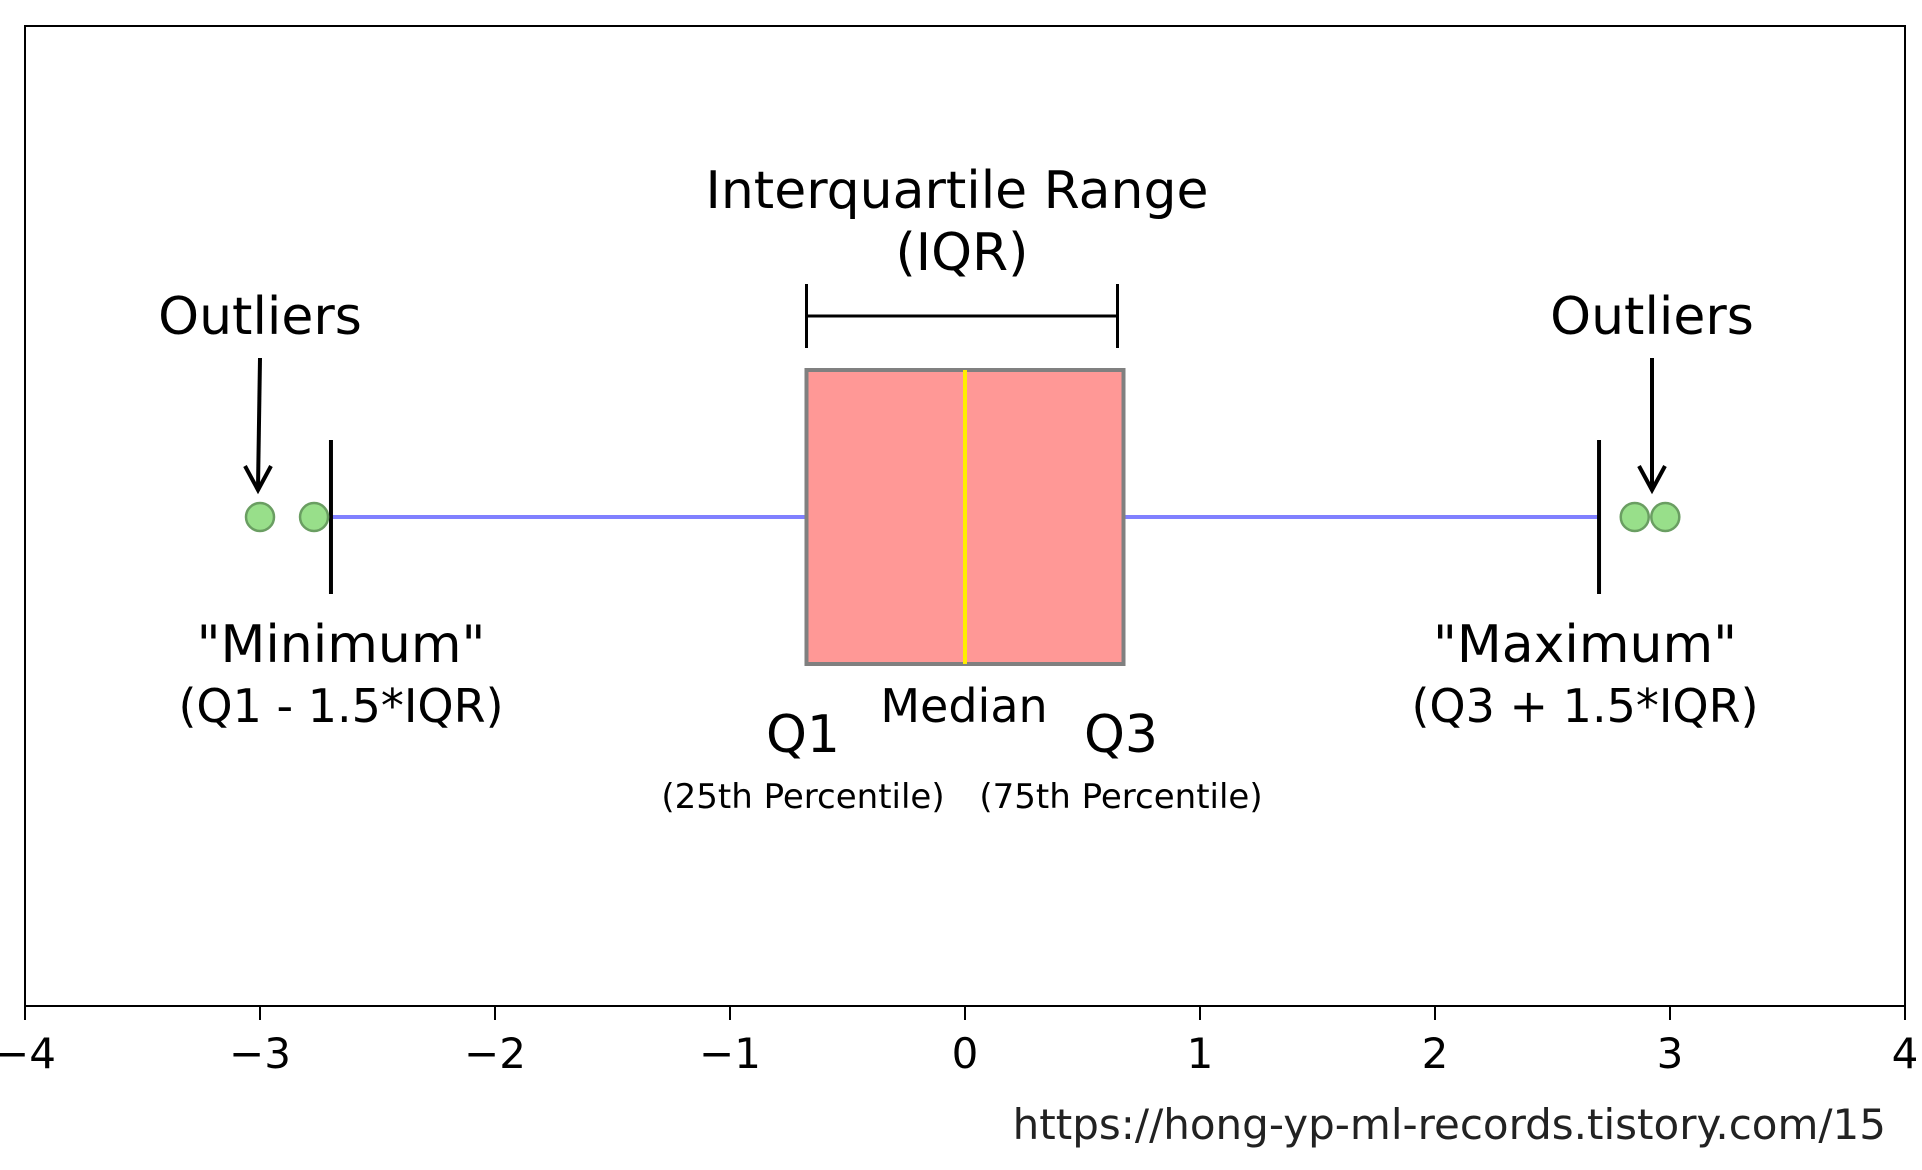 This screenshot has height=1170, width=1922. What do you see at coordinates (965, 1053) in the screenshot?
I see `x-tick-label: 0` at bounding box center [965, 1053].